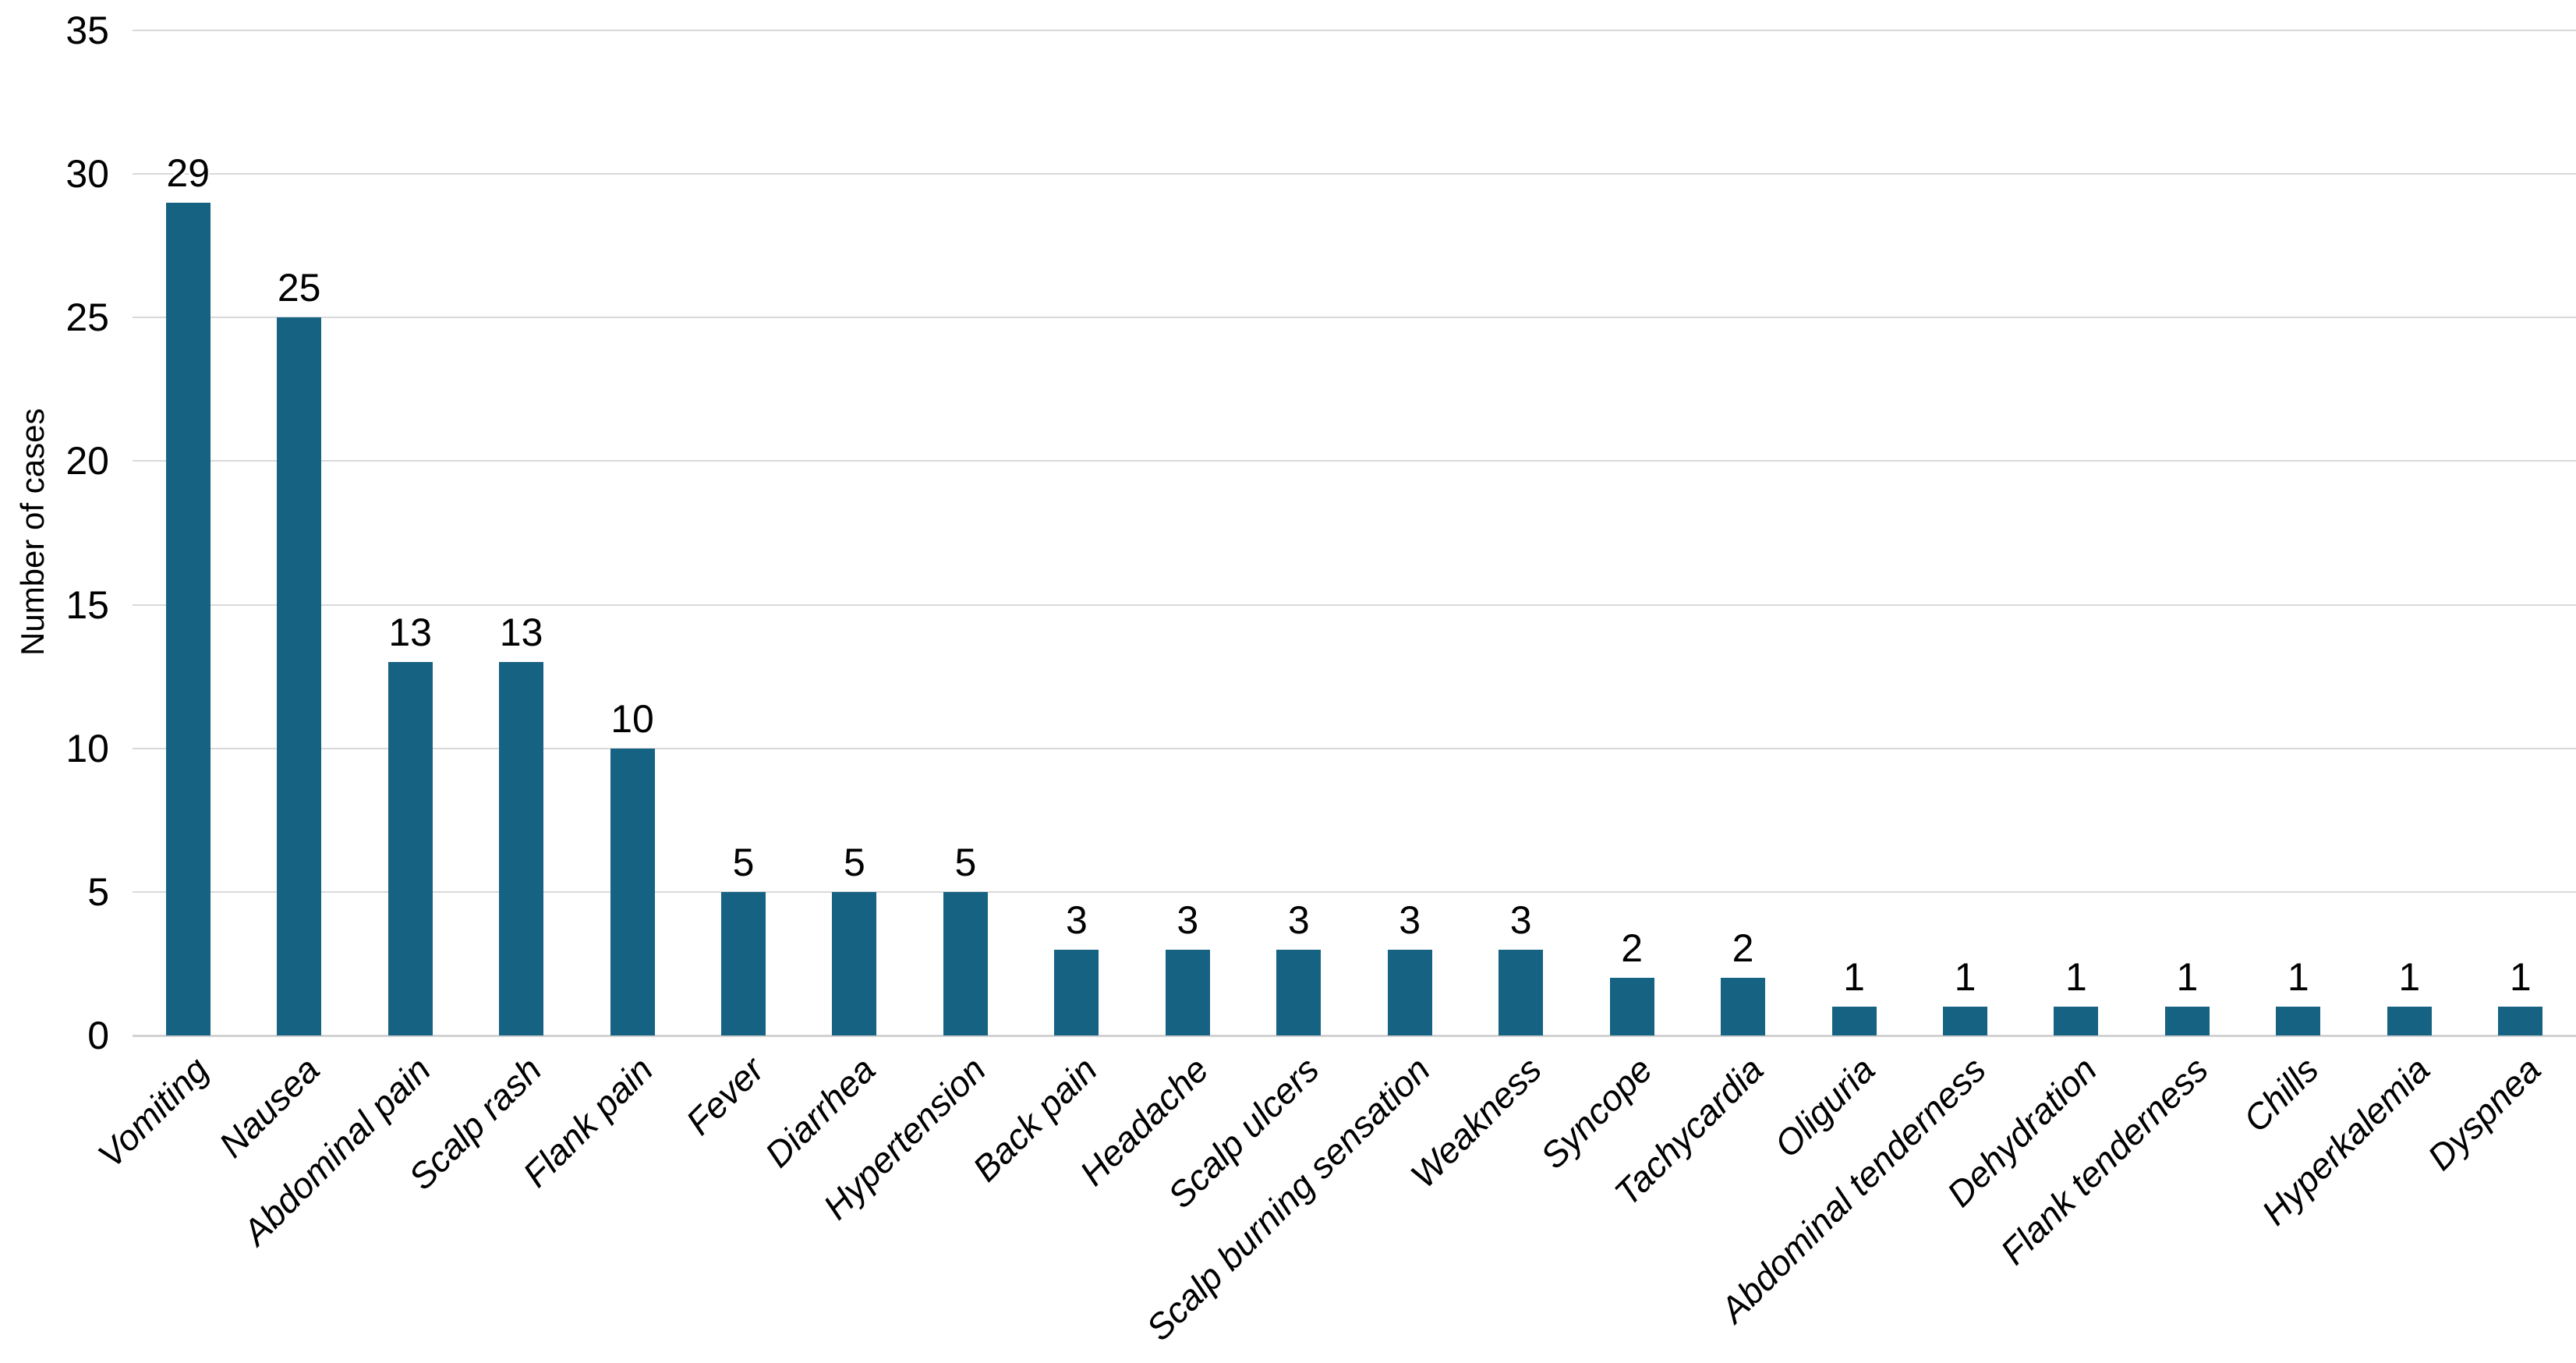  What do you see at coordinates (725, 1096) in the screenshot?
I see `x-category-label: Fever` at bounding box center [725, 1096].